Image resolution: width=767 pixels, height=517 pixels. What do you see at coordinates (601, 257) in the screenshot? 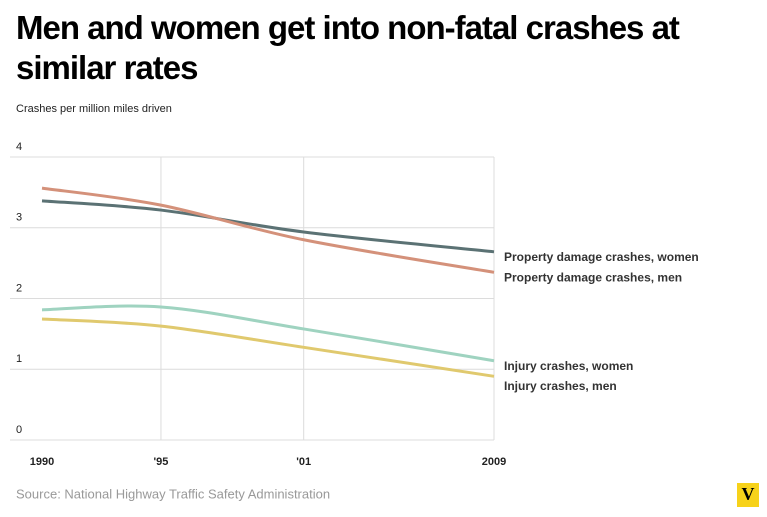
I see `legend-label: Property damage crashes, women` at bounding box center [601, 257].